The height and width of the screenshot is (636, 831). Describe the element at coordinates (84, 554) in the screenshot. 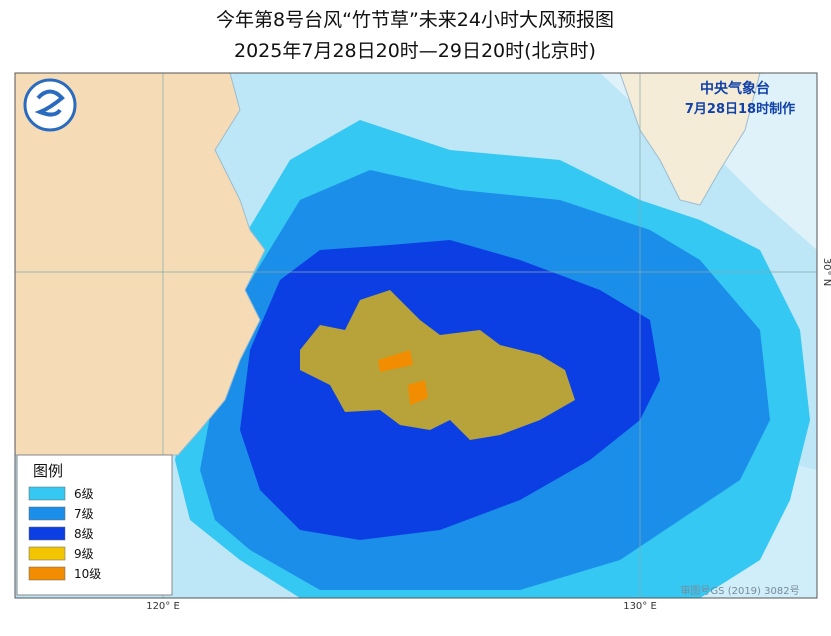

I see `legend-label: 9级` at that location.